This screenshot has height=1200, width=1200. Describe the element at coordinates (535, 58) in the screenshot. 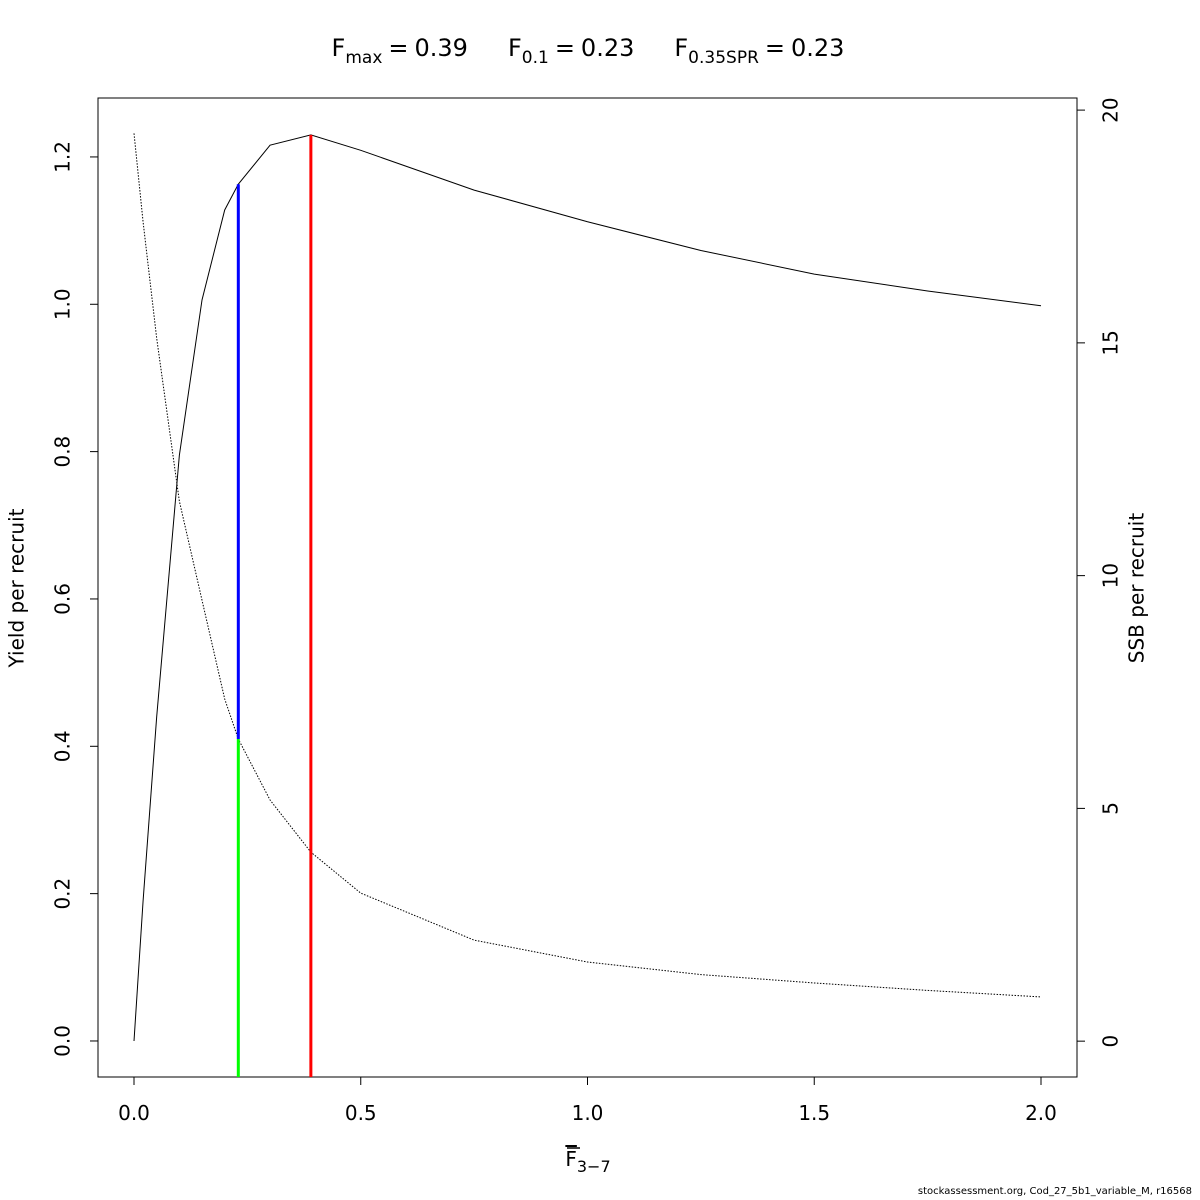

I see `title-subscript: 0.1` at that location.